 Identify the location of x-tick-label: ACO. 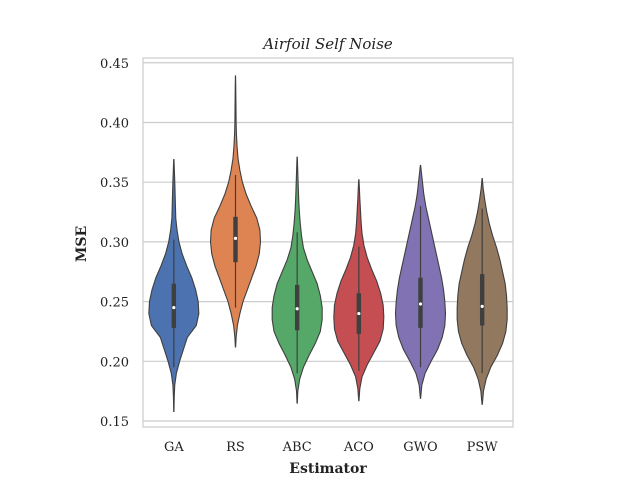
(358, 447).